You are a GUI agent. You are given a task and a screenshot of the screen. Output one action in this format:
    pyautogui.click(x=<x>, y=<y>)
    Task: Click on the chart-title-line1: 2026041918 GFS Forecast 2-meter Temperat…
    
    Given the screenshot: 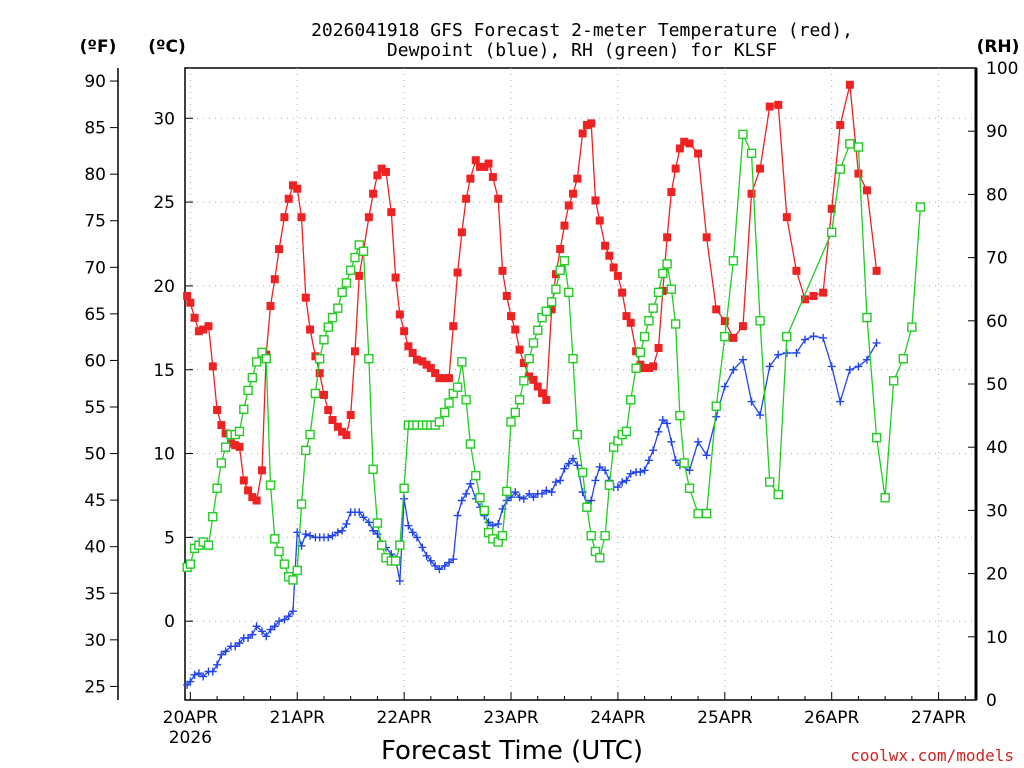 What is the action you would take?
    pyautogui.click(x=582, y=30)
    